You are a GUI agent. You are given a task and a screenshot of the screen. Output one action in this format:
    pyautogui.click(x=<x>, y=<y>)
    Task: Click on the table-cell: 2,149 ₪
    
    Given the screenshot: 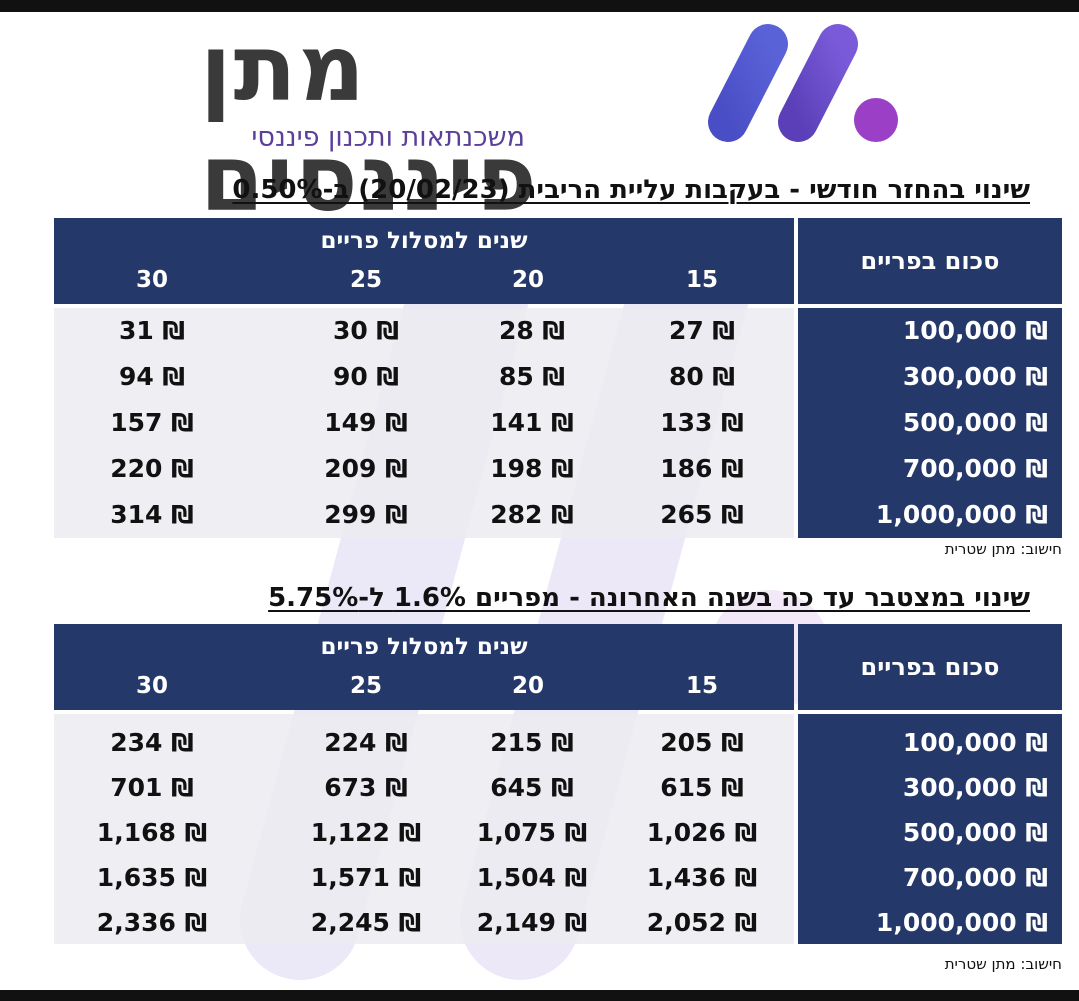 What is the action you would take?
    pyautogui.click(x=532, y=922)
    